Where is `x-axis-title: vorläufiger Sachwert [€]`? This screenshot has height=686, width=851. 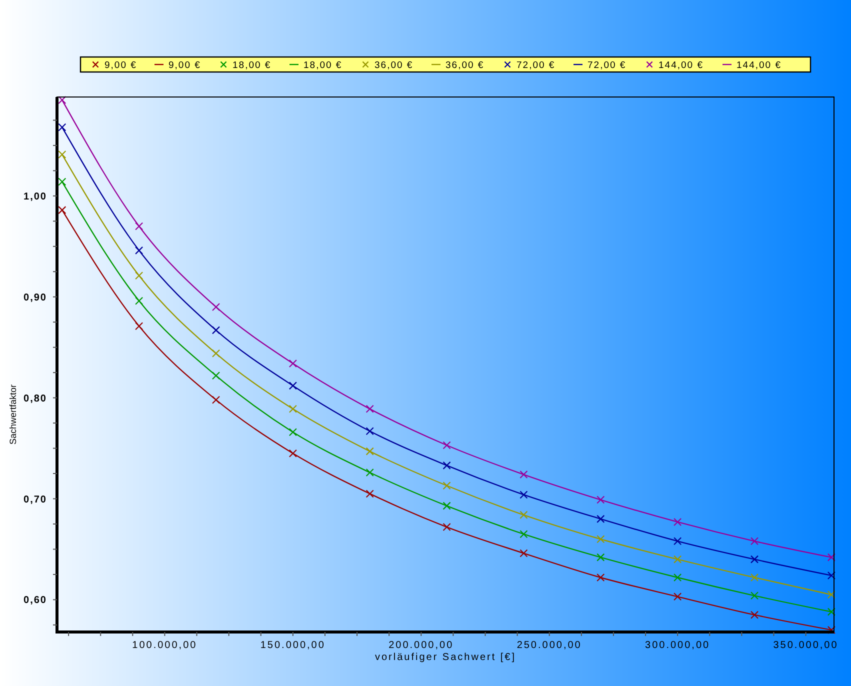 x-axis-title: vorläufiger Sachwert [€] is located at coordinates (445, 657).